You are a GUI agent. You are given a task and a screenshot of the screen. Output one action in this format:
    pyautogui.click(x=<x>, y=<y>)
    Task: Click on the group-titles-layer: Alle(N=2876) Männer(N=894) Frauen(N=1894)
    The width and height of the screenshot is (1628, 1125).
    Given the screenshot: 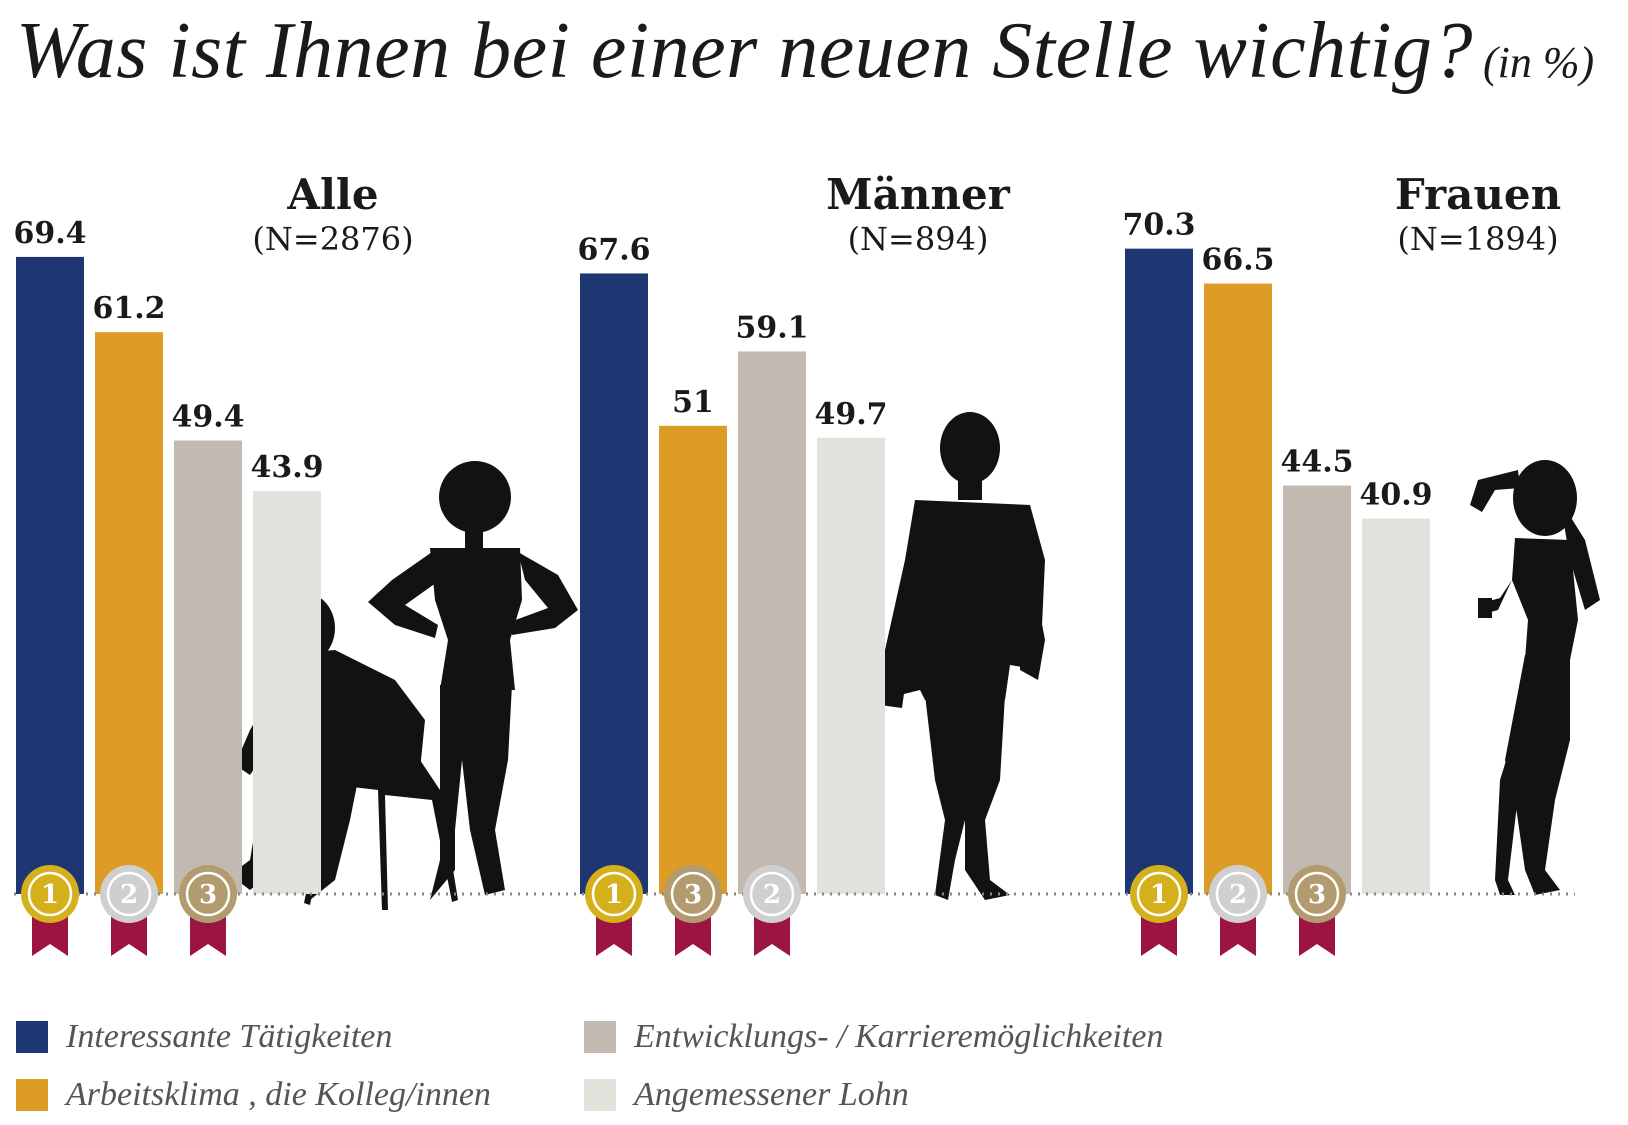 What is the action you would take?
    pyautogui.click(x=906, y=214)
    